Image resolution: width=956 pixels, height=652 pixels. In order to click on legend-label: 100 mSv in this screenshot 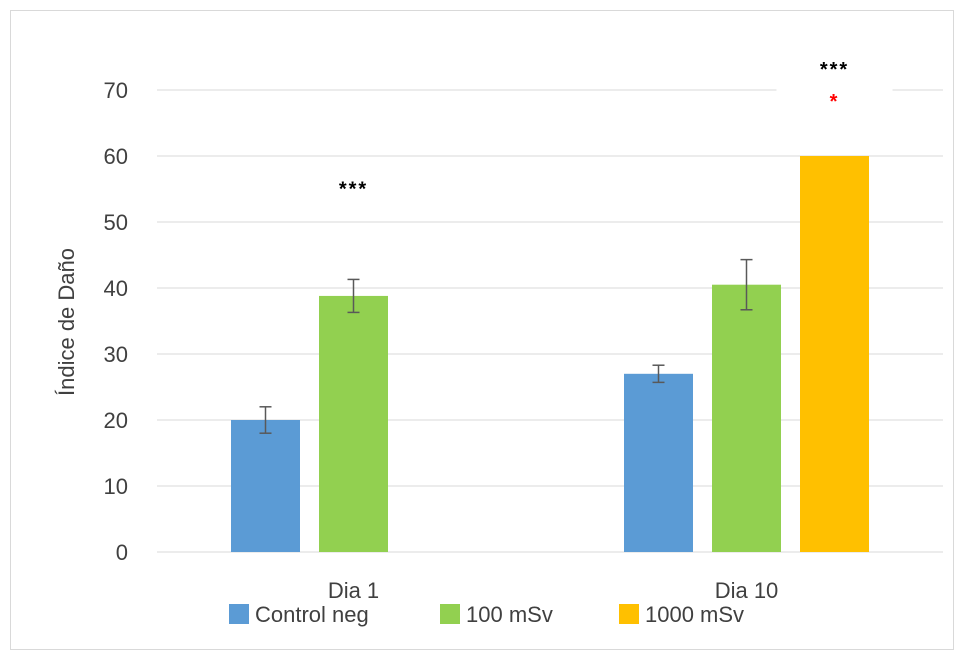, I will do `click(509, 614)`.